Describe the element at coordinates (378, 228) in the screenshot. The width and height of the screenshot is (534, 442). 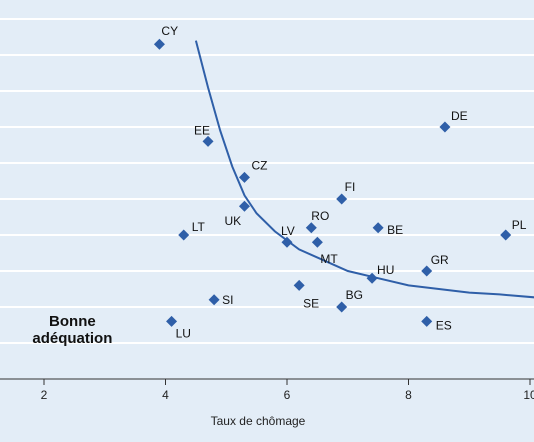
I see `point-marker-be` at that location.